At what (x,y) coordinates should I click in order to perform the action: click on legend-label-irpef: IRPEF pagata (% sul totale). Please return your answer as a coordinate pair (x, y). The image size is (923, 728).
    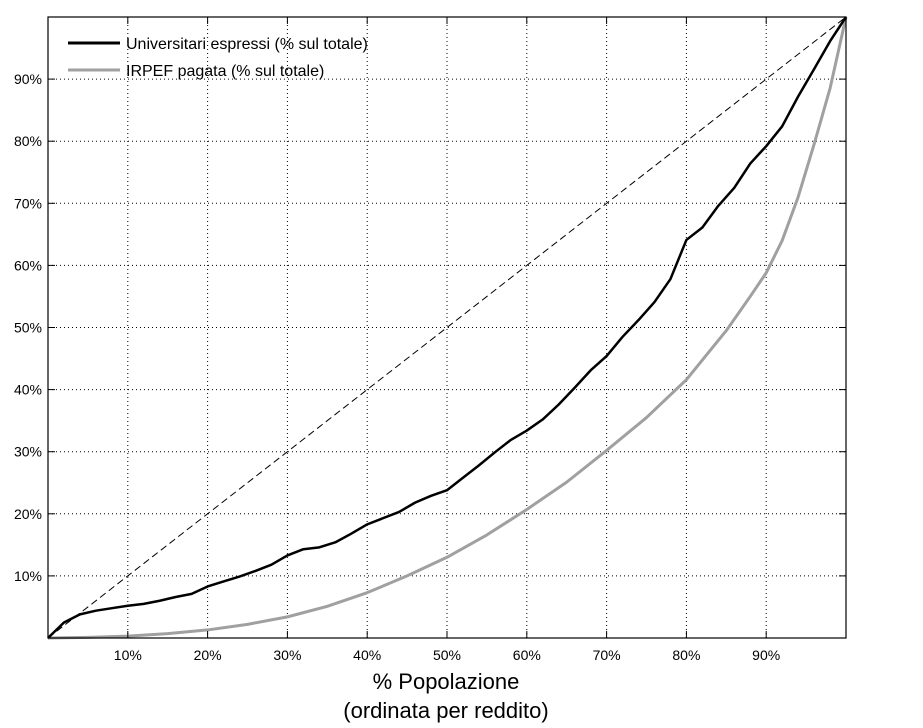
    Looking at the image, I should click on (225, 71).